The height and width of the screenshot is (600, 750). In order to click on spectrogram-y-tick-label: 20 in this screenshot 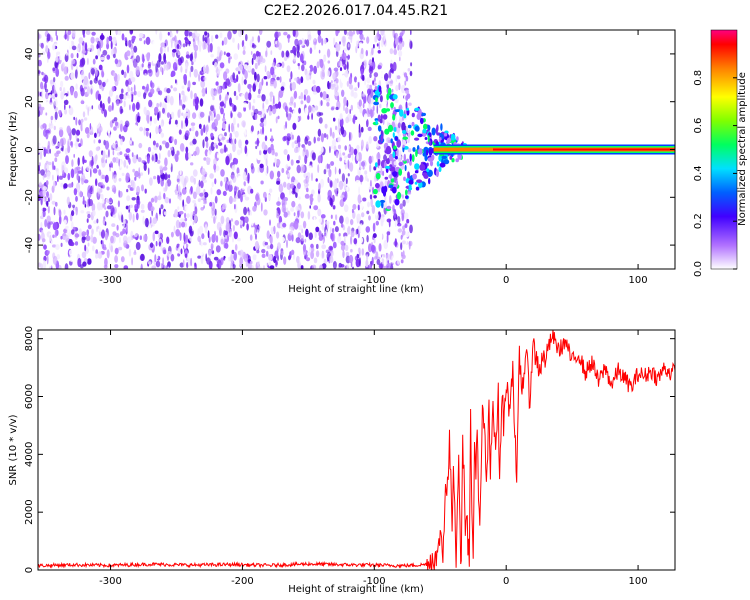, I will do `click(29, 101)`.